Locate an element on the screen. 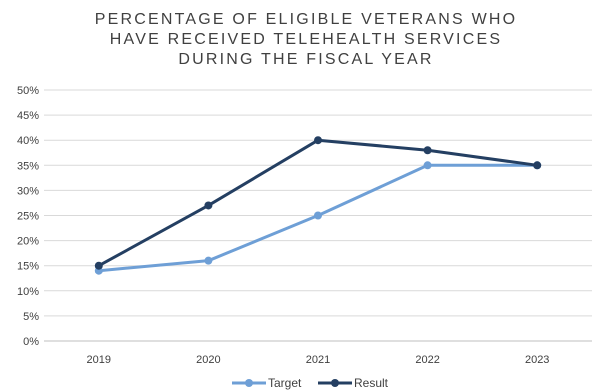 The image size is (594, 390). legend-label-target: Target is located at coordinates (285, 383).